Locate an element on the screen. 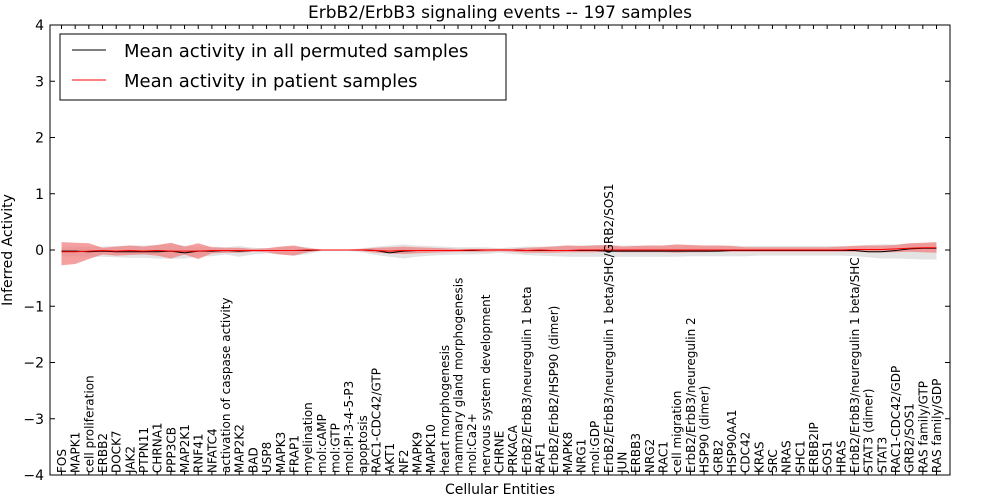 The width and height of the screenshot is (1000, 500). x-tick-label: HSP90 (dimer) is located at coordinates (705, 429).